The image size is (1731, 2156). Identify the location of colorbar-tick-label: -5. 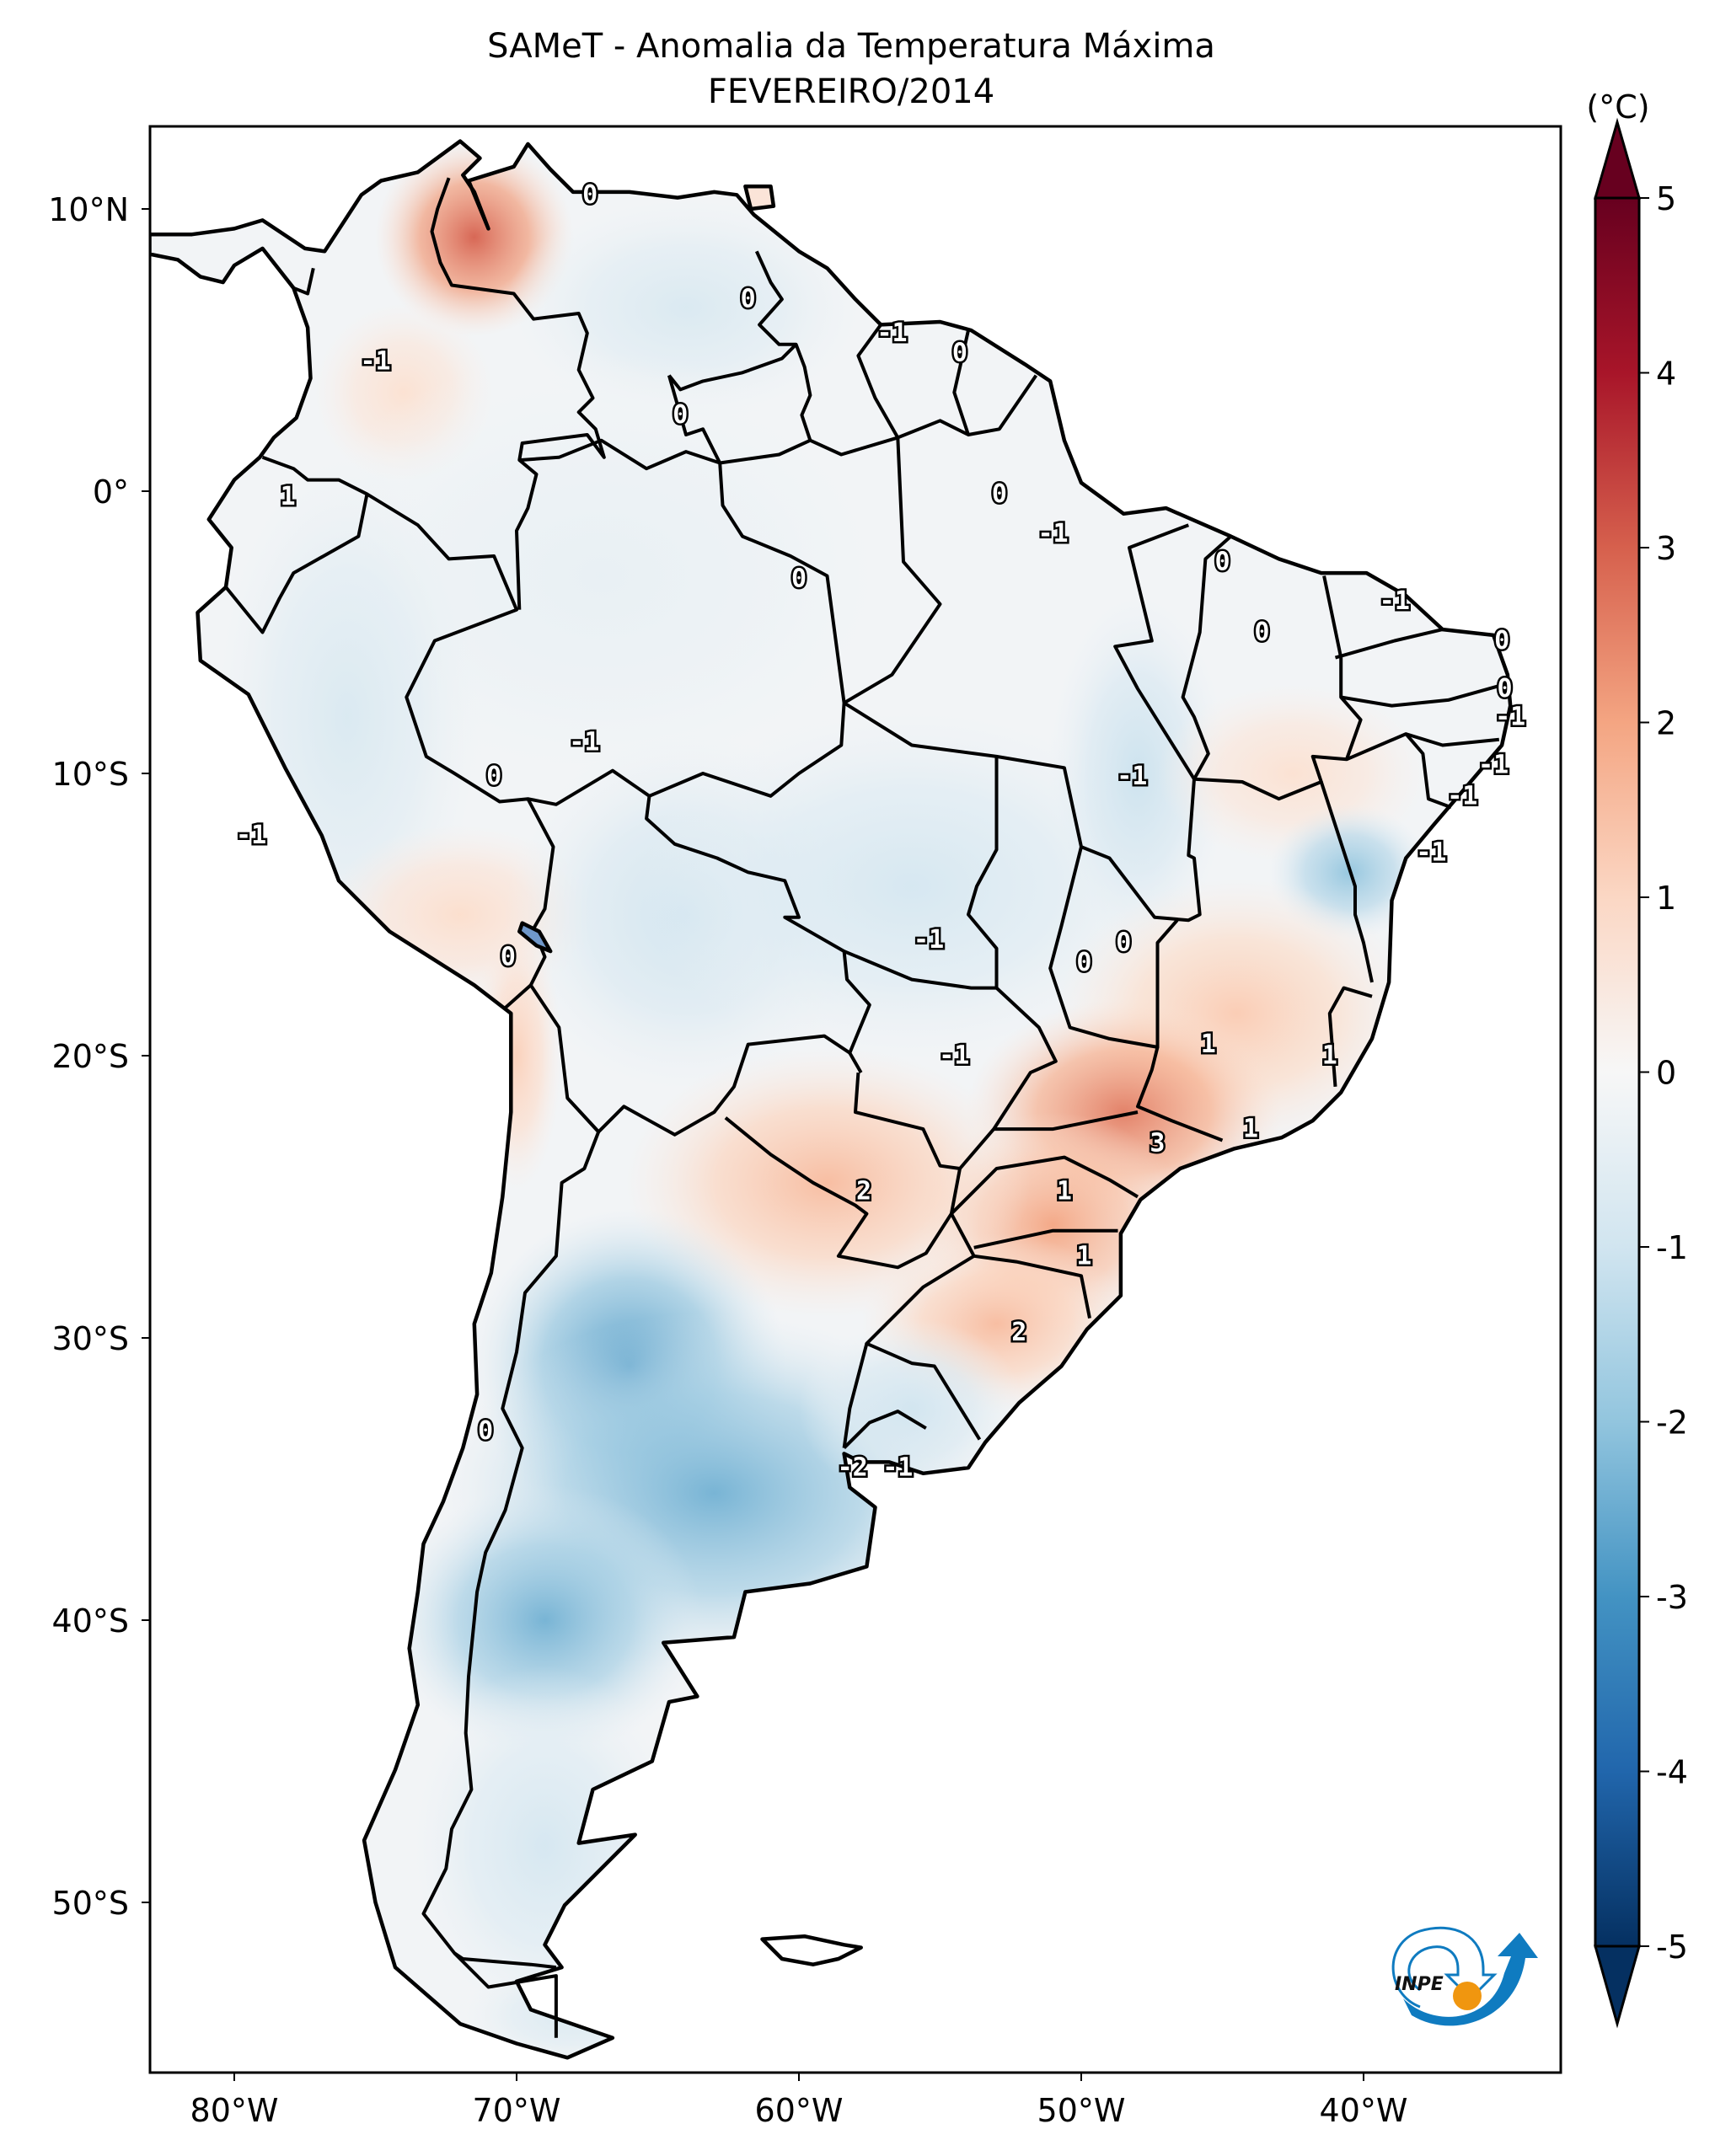
(1672, 1947).